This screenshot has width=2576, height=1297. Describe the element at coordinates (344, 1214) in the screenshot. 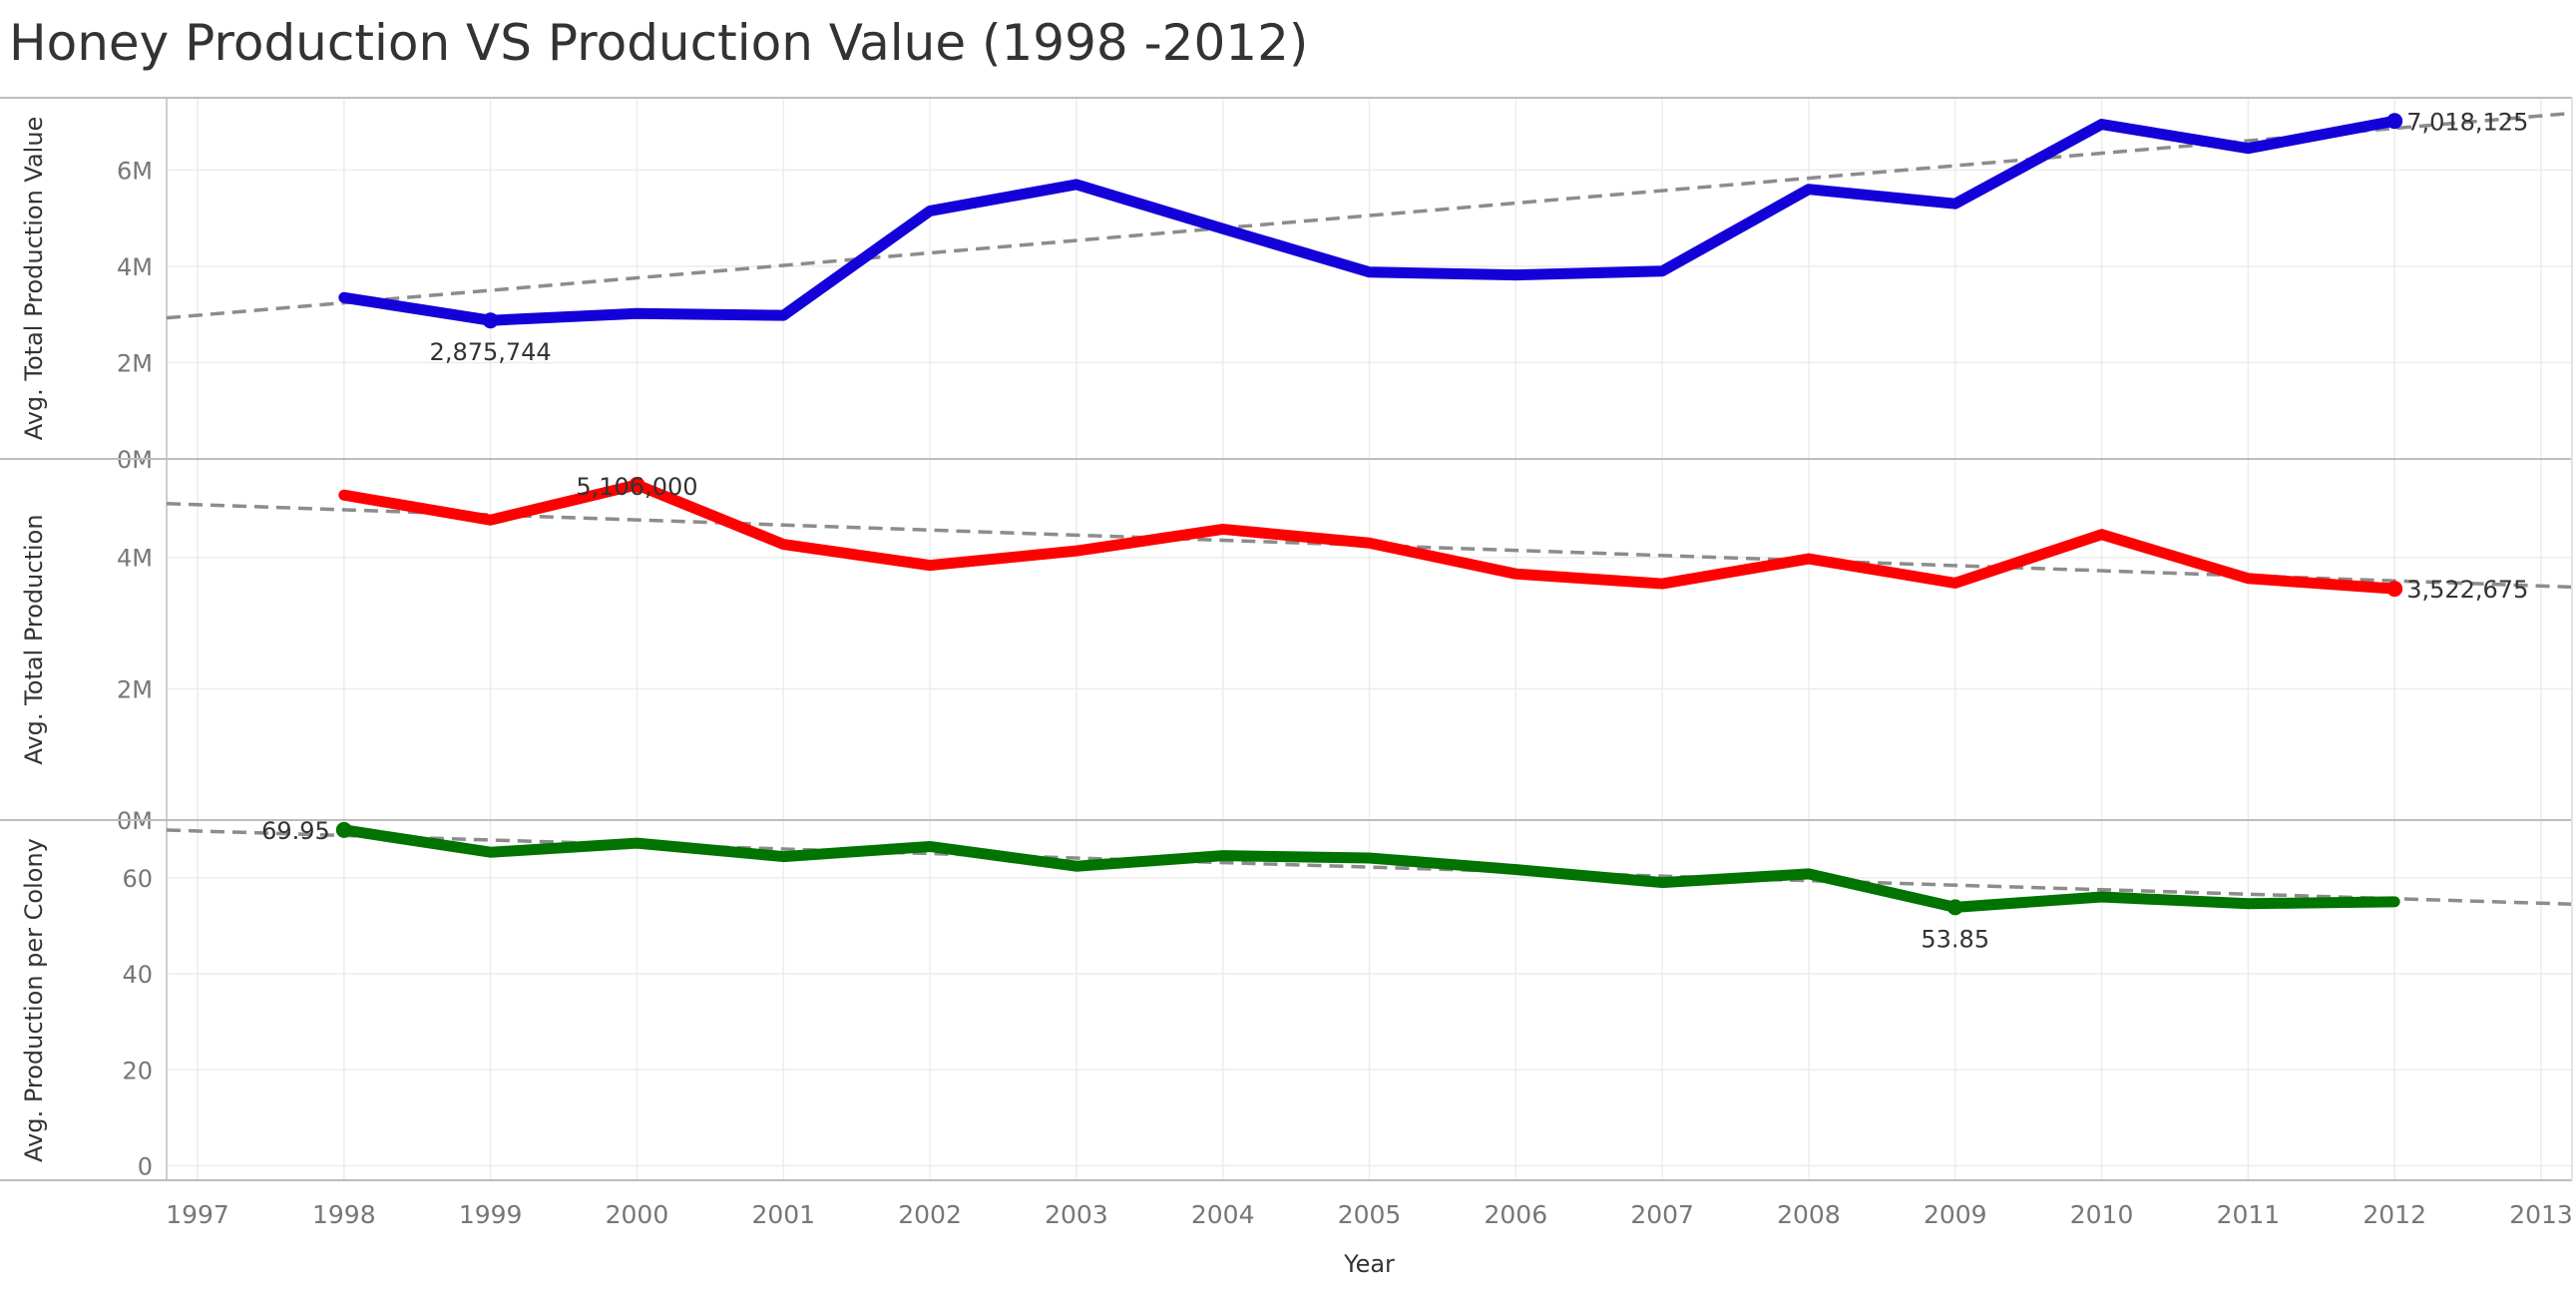

I see `x-tick-label: 1998` at that location.